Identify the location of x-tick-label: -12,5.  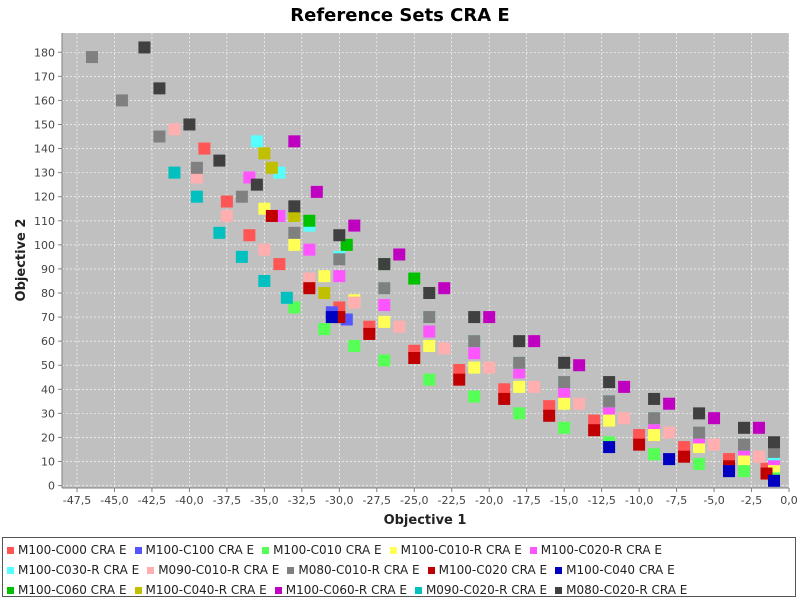
(601, 500).